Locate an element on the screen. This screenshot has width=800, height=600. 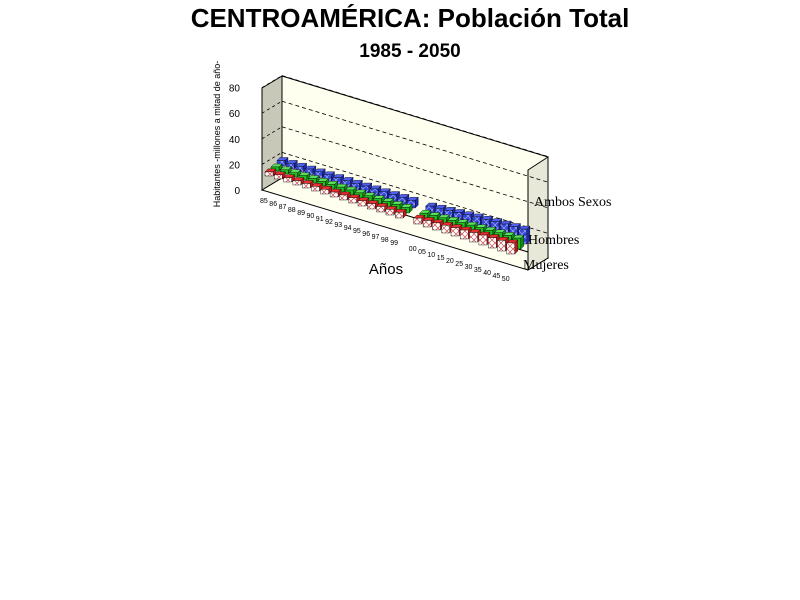
x-tick-label: 20 is located at coordinates (450, 261).